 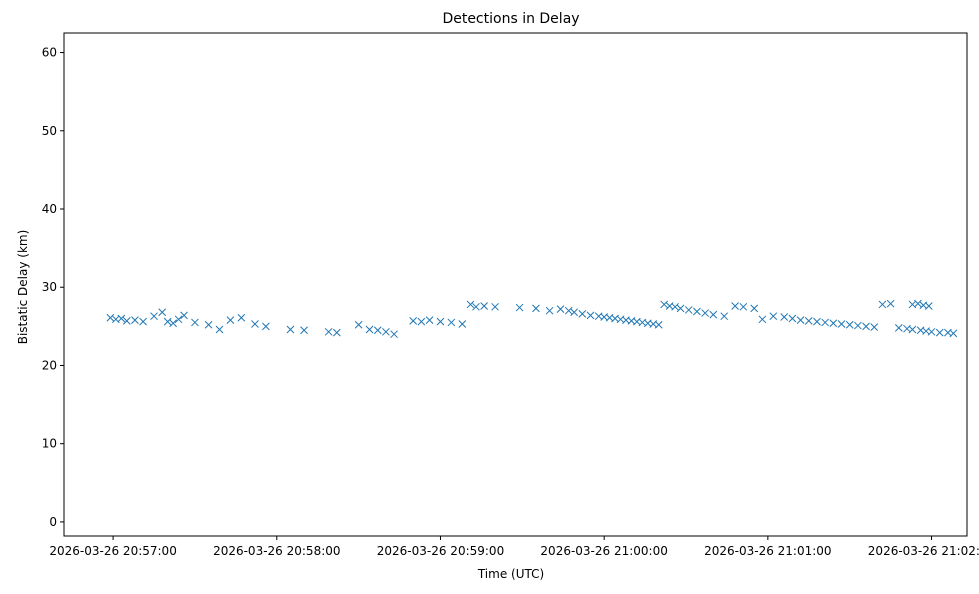 What do you see at coordinates (532, 319) in the screenshot?
I see `data-points` at bounding box center [532, 319].